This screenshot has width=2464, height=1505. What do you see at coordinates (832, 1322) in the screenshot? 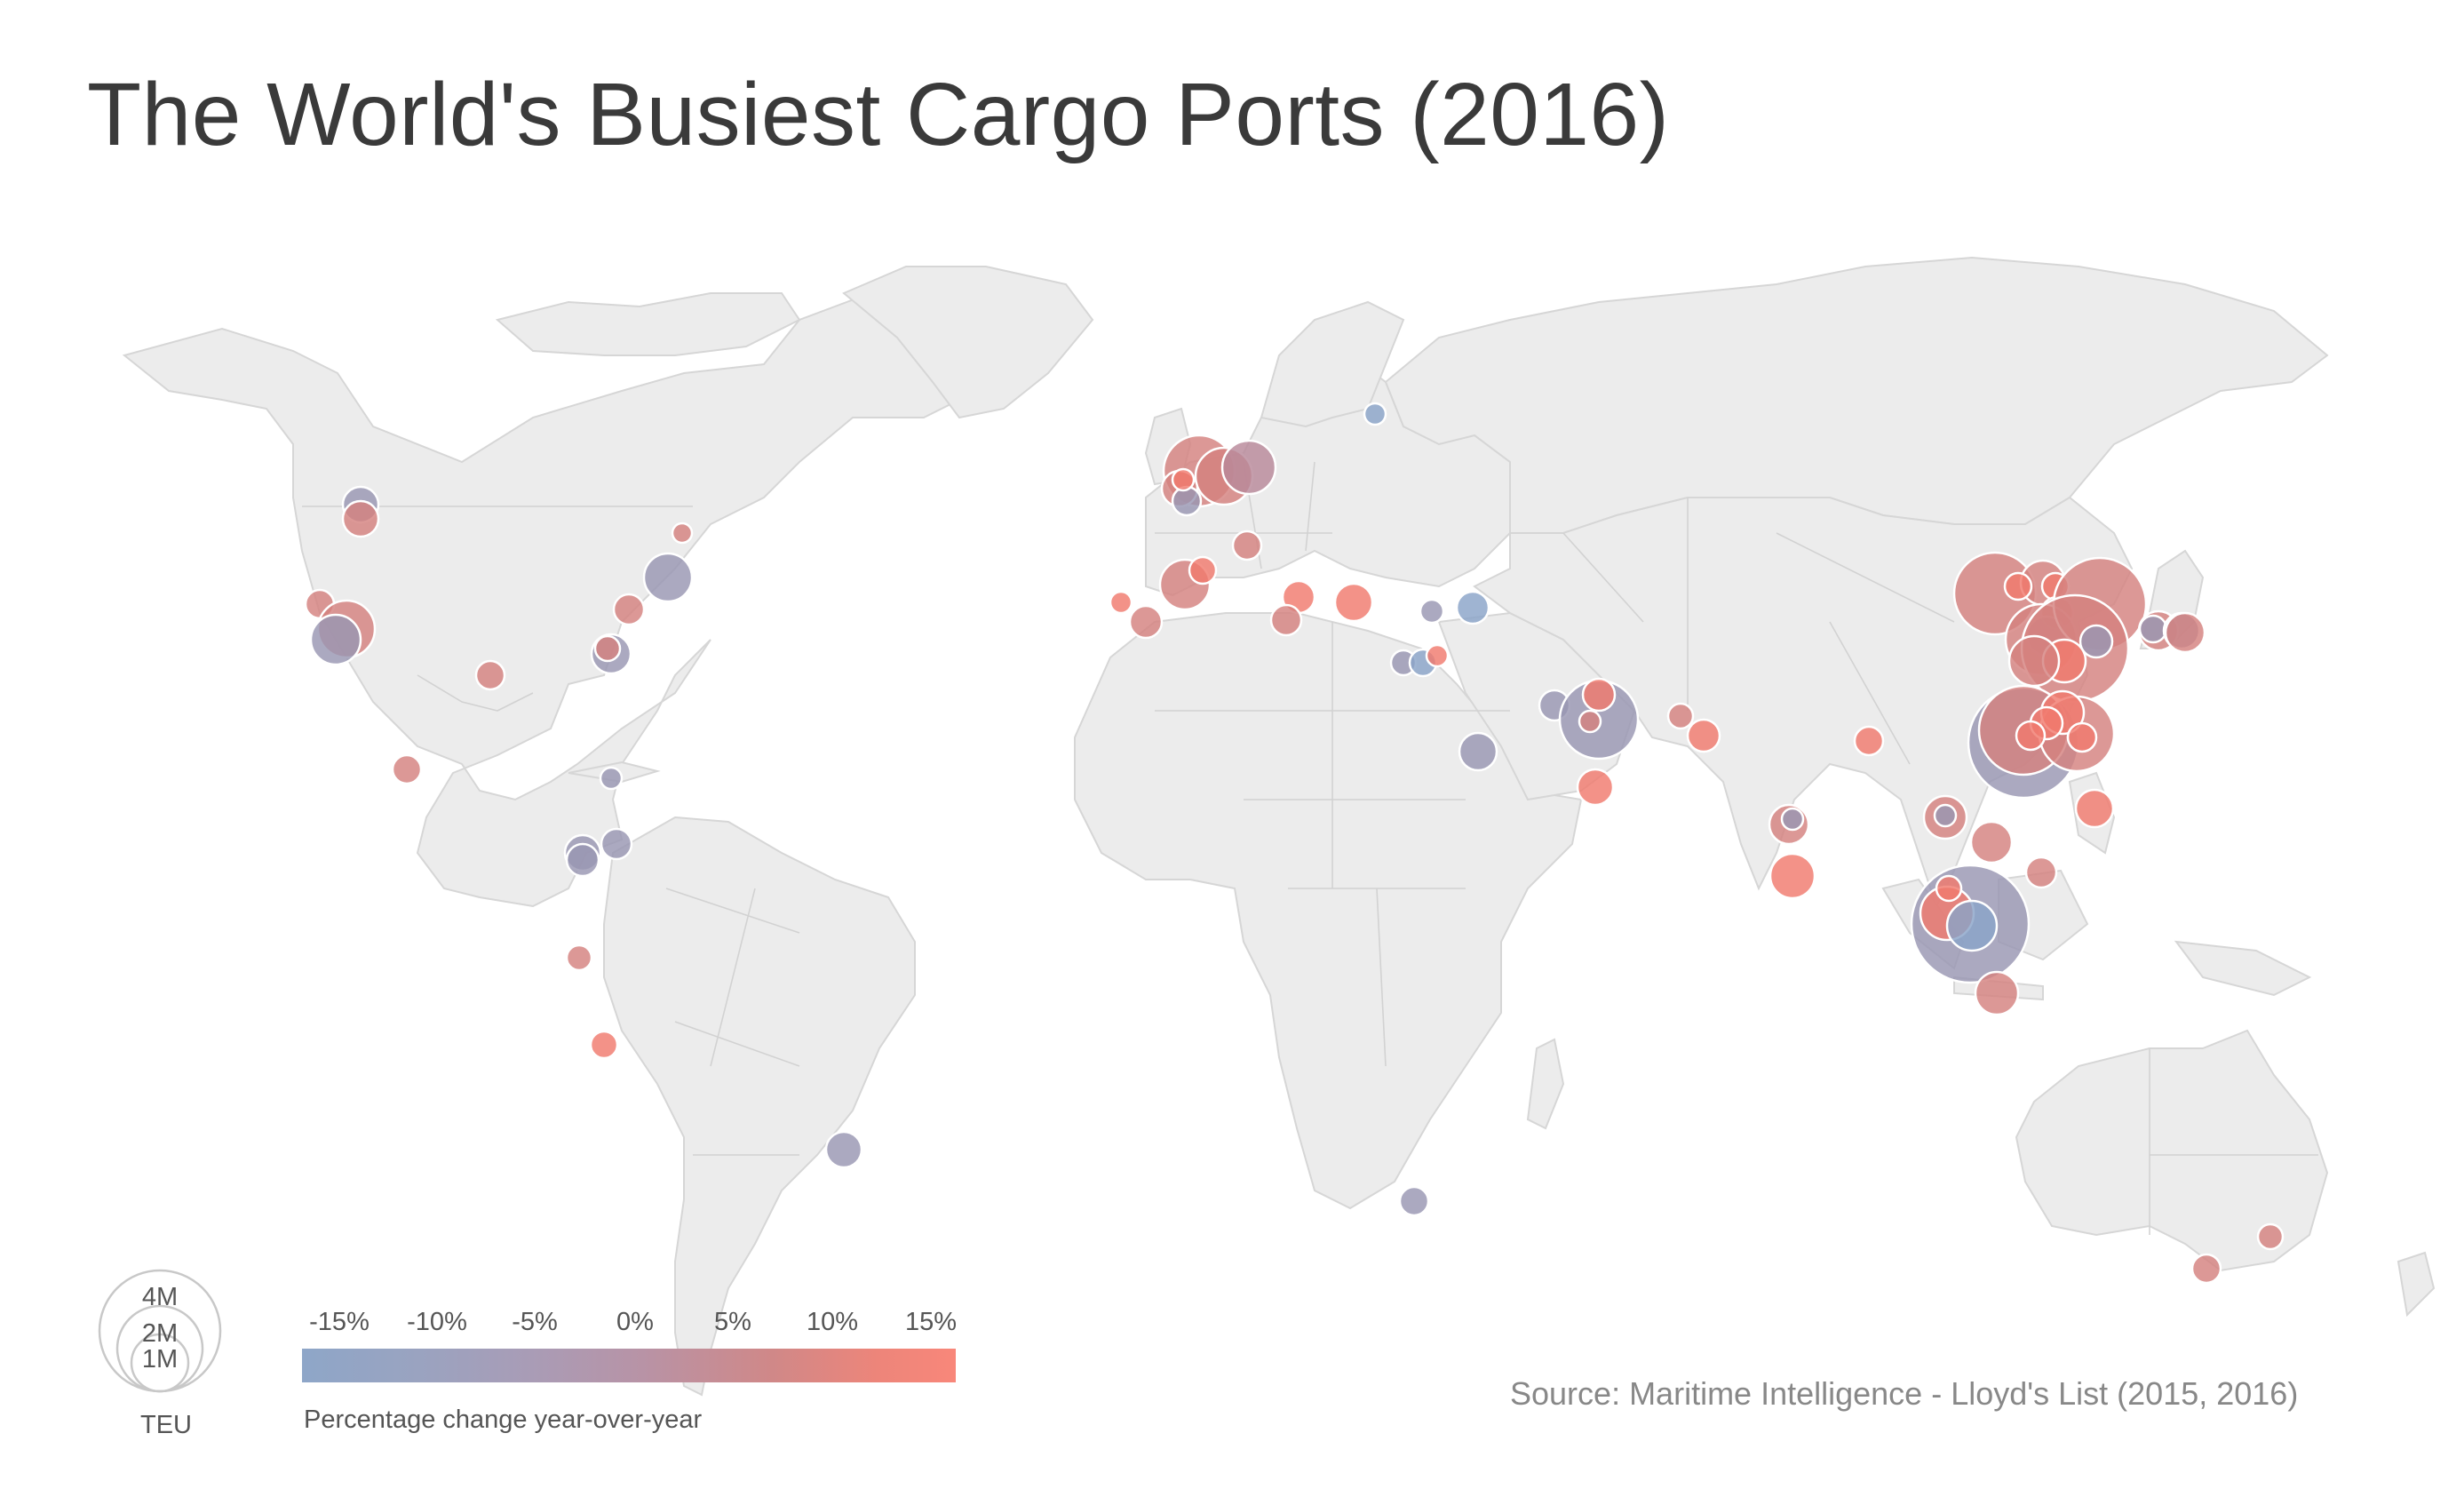
I see `color-tick: 10%` at bounding box center [832, 1322].